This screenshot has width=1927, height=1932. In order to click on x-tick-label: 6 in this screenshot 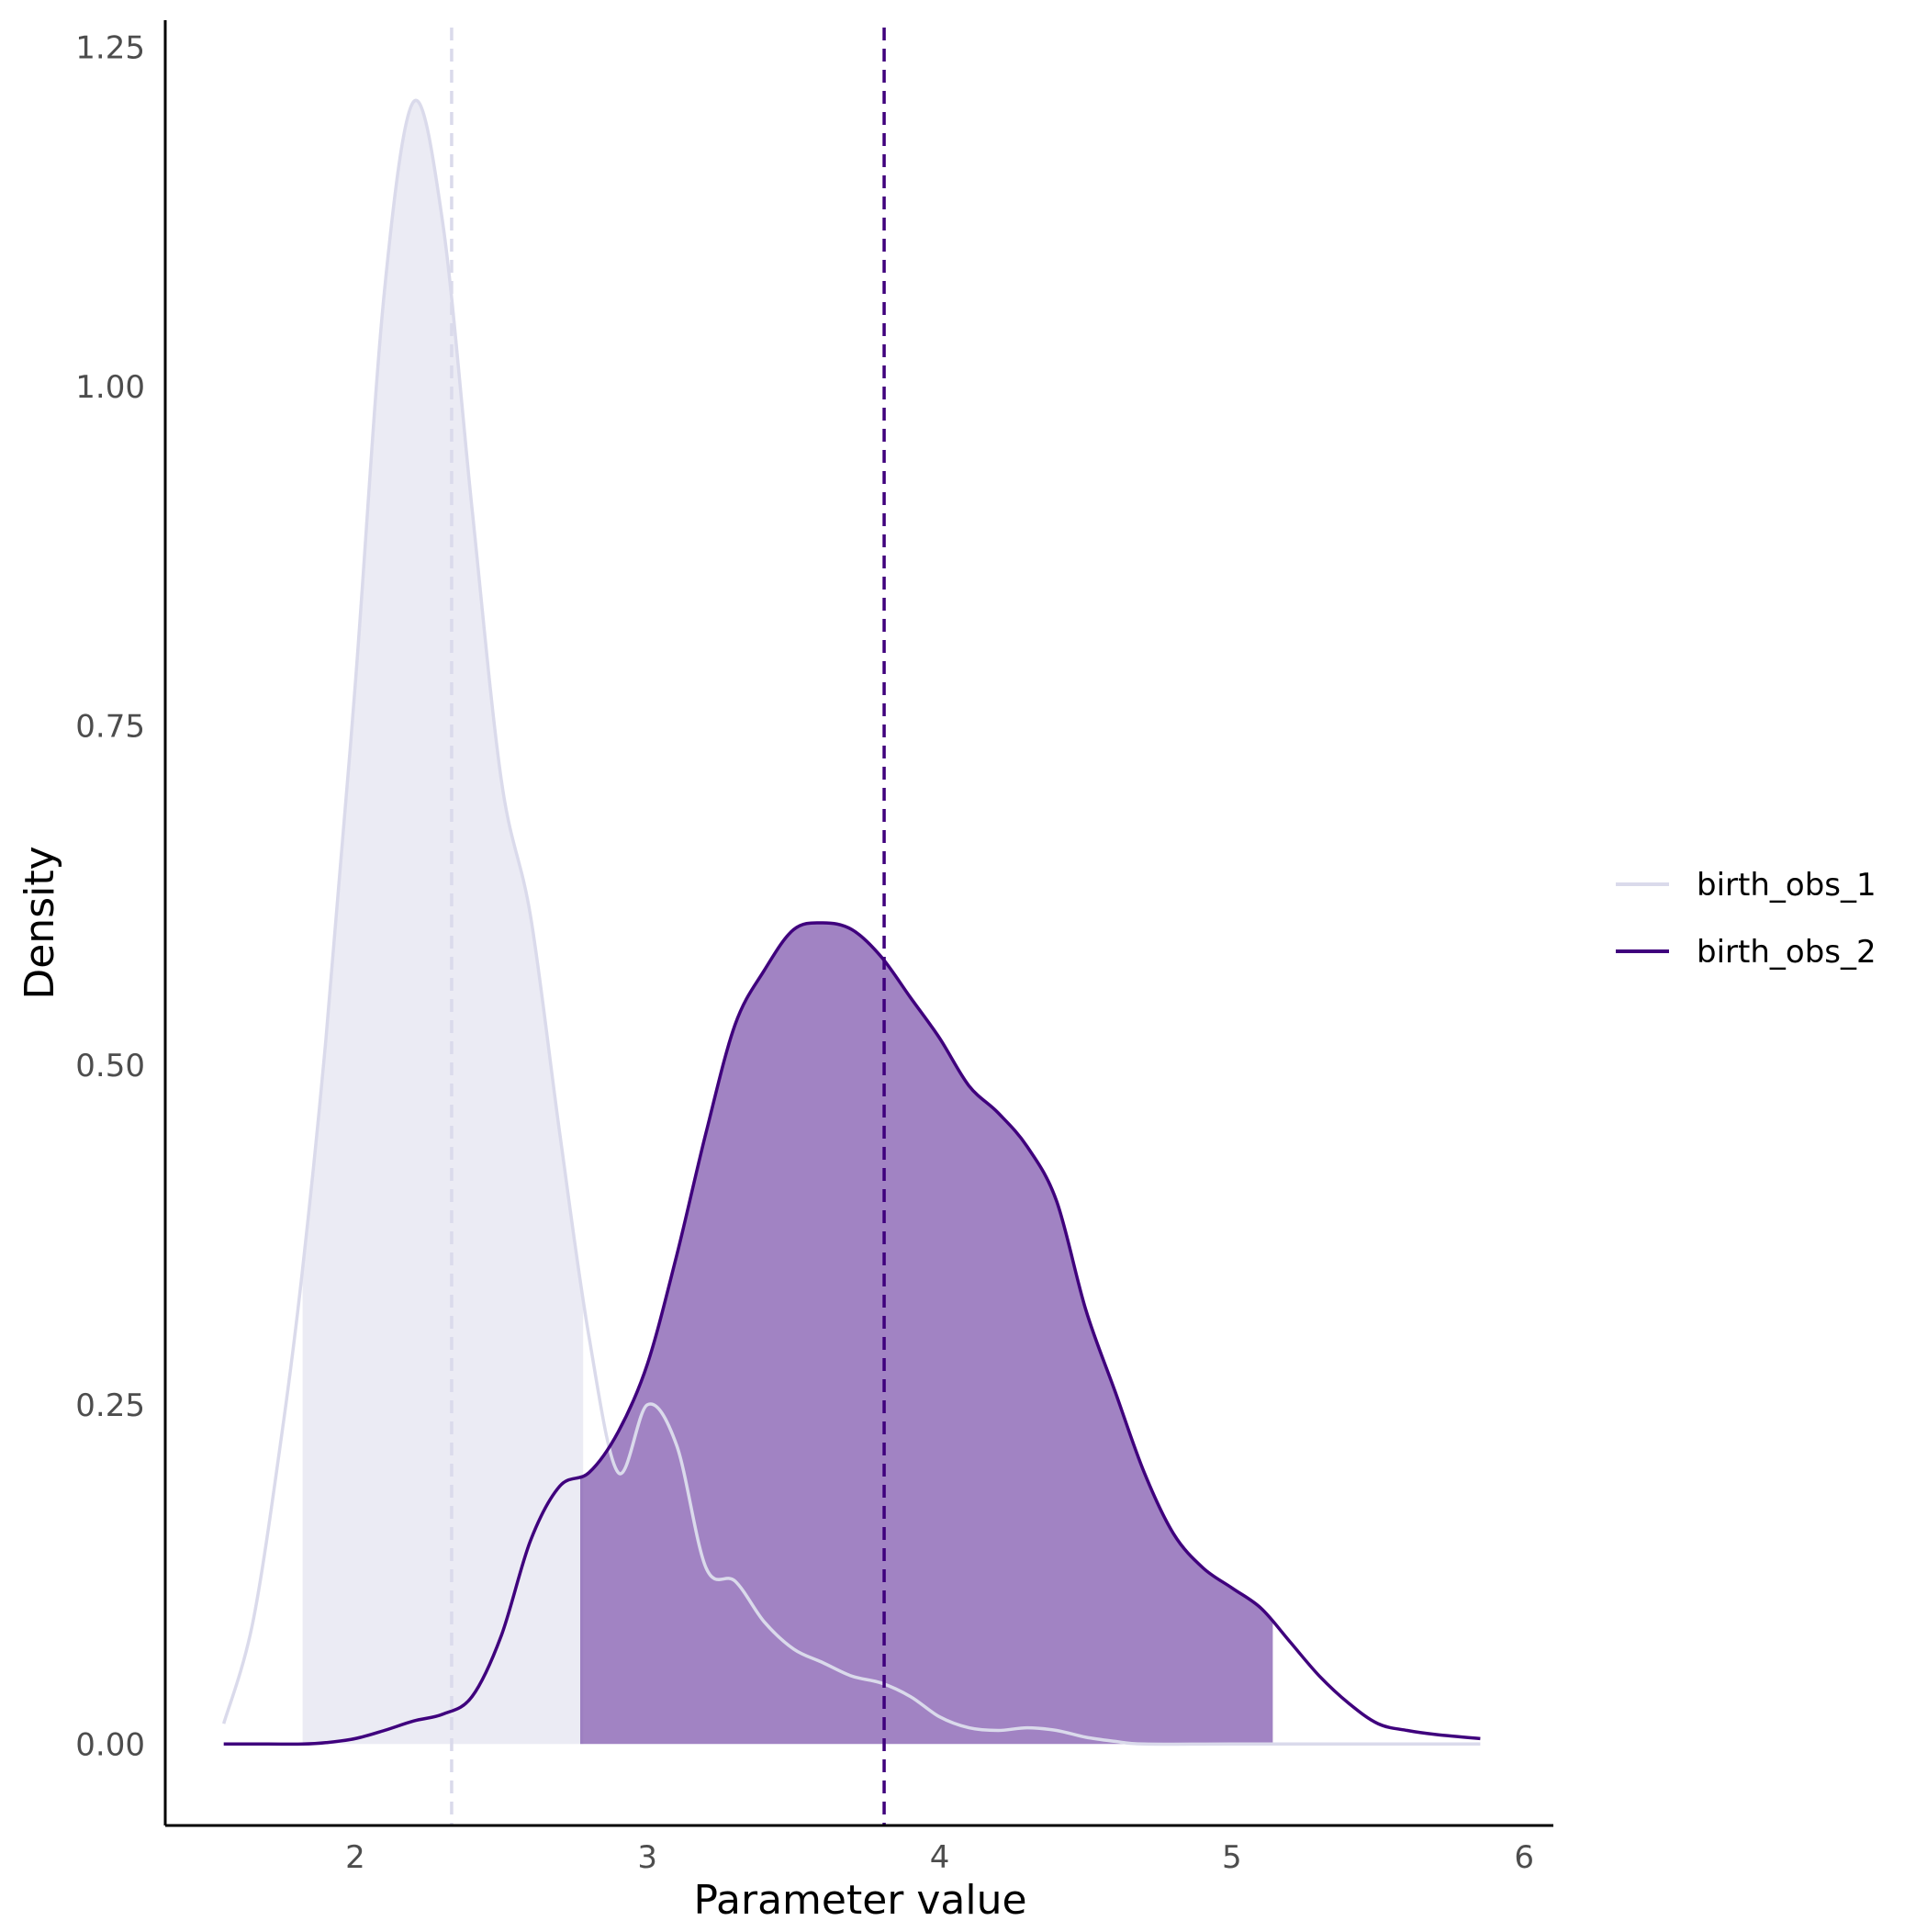, I will do `click(1524, 1857)`.